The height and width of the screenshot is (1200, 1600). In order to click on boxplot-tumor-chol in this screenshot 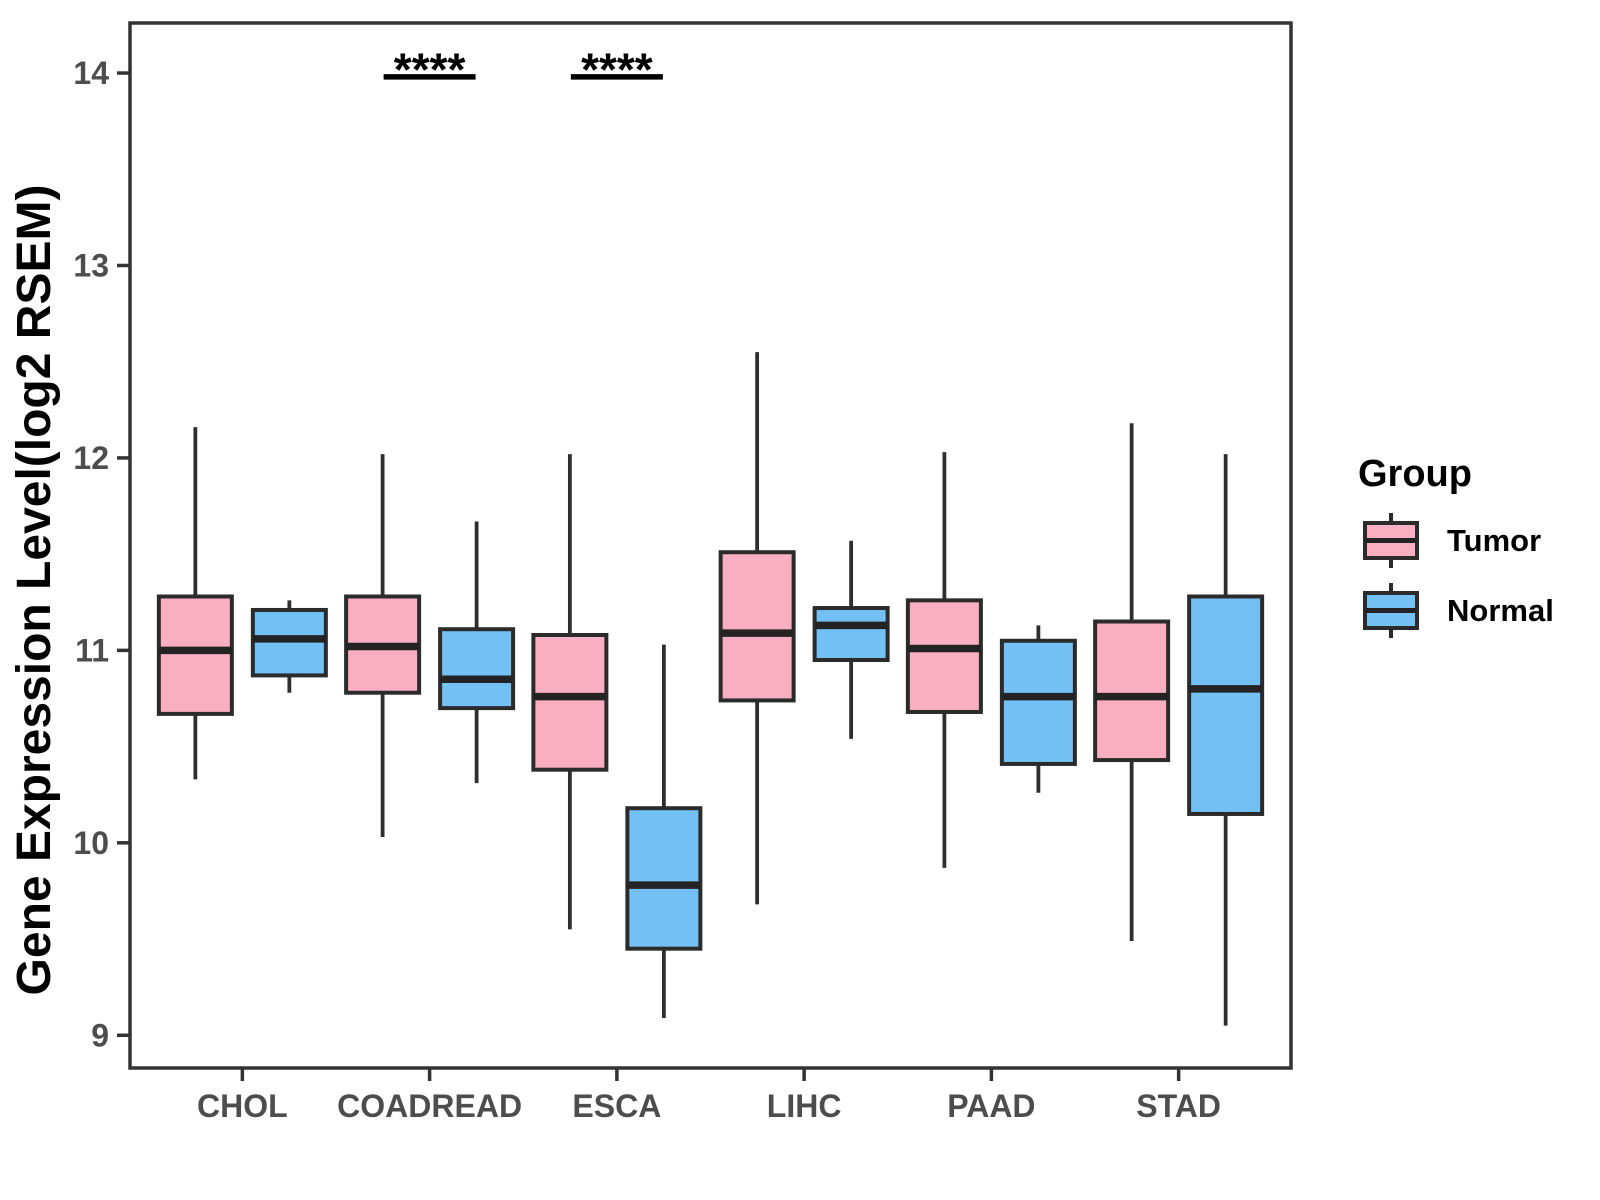, I will do `click(195, 603)`.